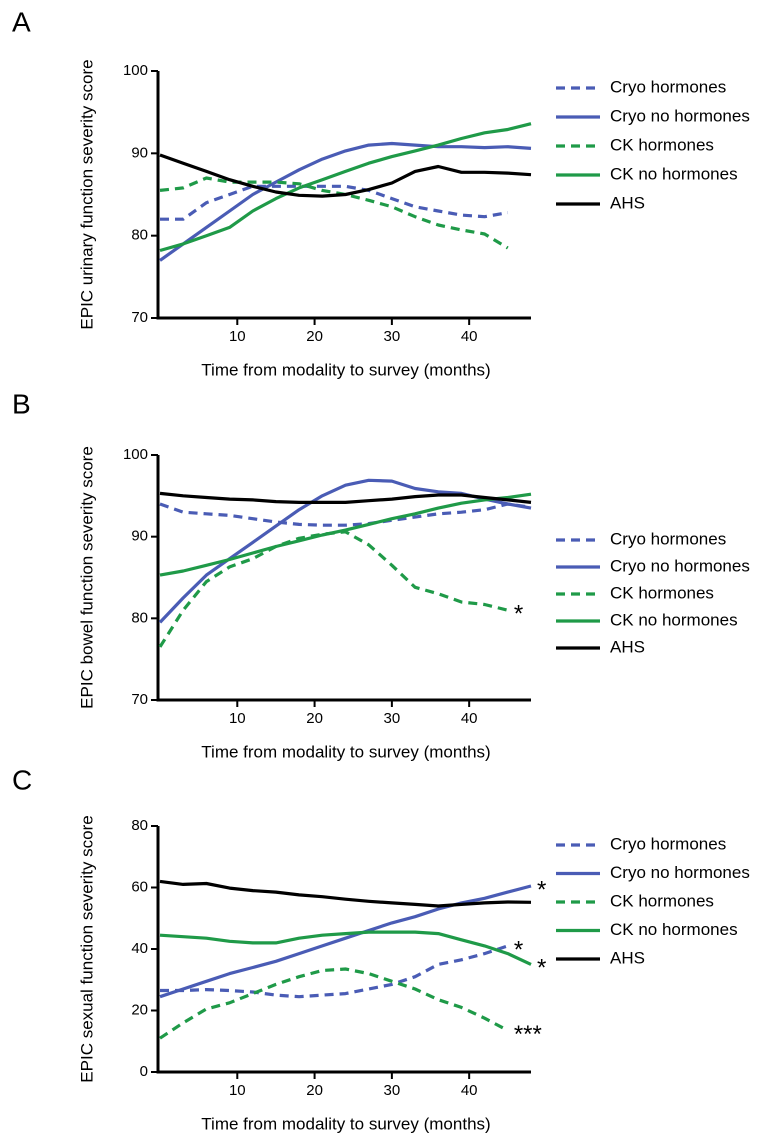 The image size is (768, 1142). What do you see at coordinates (86, 577) in the screenshot?
I see `y-axis-title: EPIC bowel function severity score` at bounding box center [86, 577].